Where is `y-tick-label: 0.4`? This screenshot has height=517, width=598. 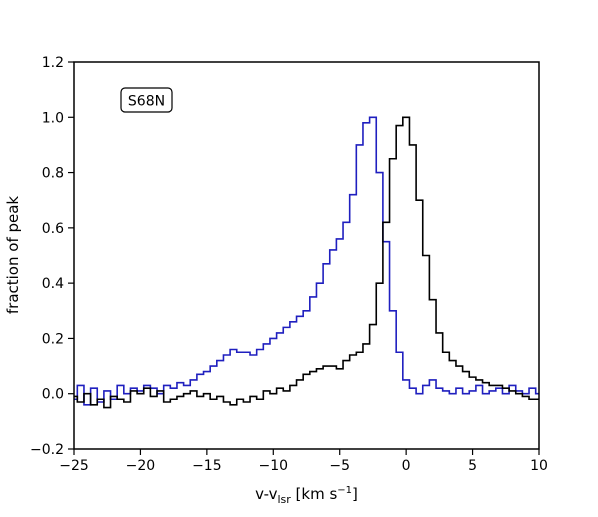
y-tick-label: 0.4 is located at coordinates (53, 284).